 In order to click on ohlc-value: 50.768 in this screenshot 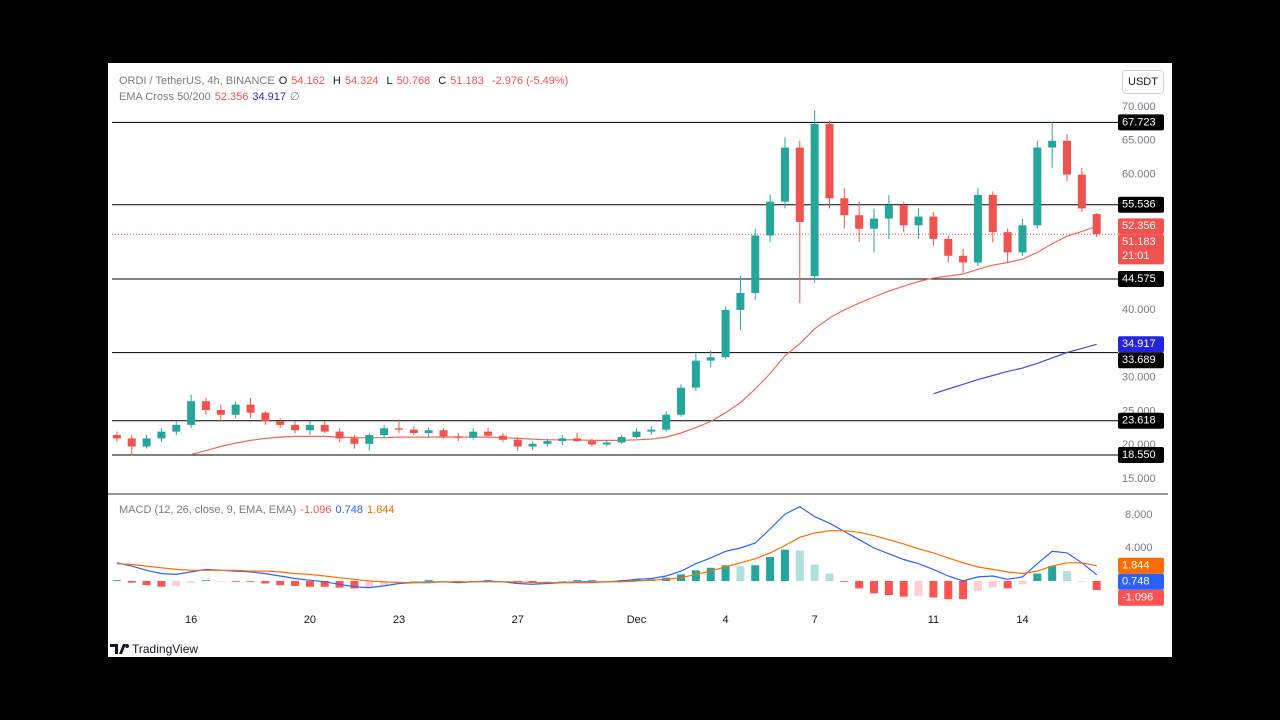, I will do `click(413, 81)`.